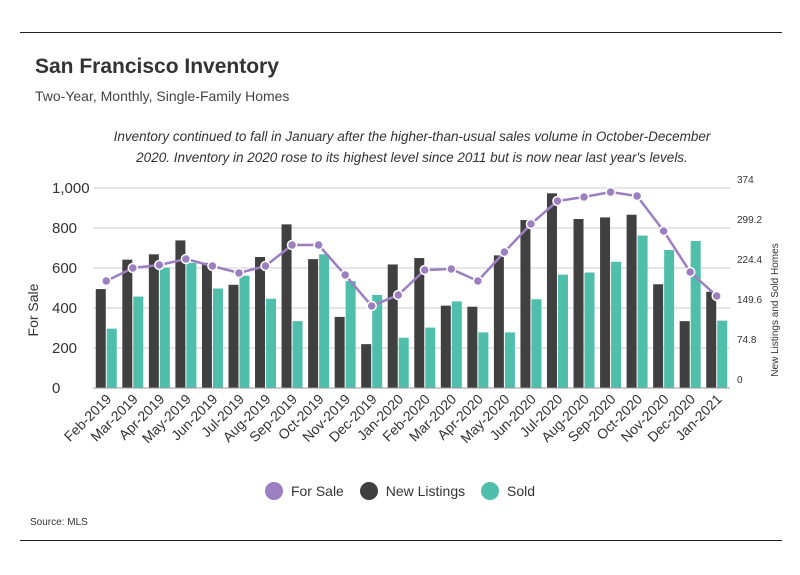 This screenshot has width=800, height=575. What do you see at coordinates (64, 348) in the screenshot?
I see `y-tick-label-left: 200` at bounding box center [64, 348].